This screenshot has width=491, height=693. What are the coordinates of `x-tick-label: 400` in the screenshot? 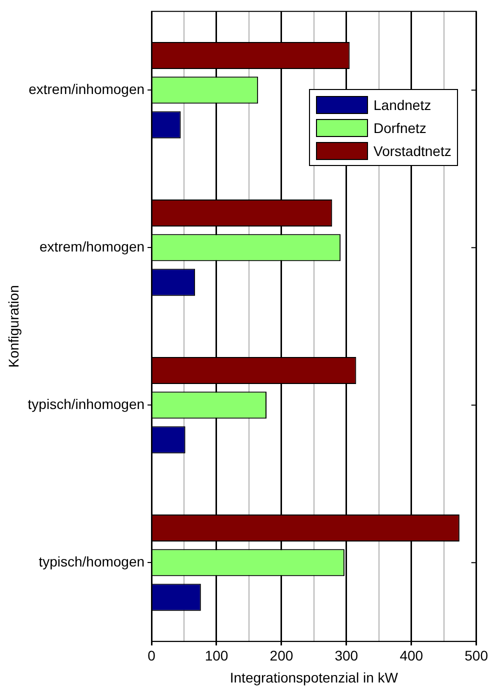 It's located at (412, 656).